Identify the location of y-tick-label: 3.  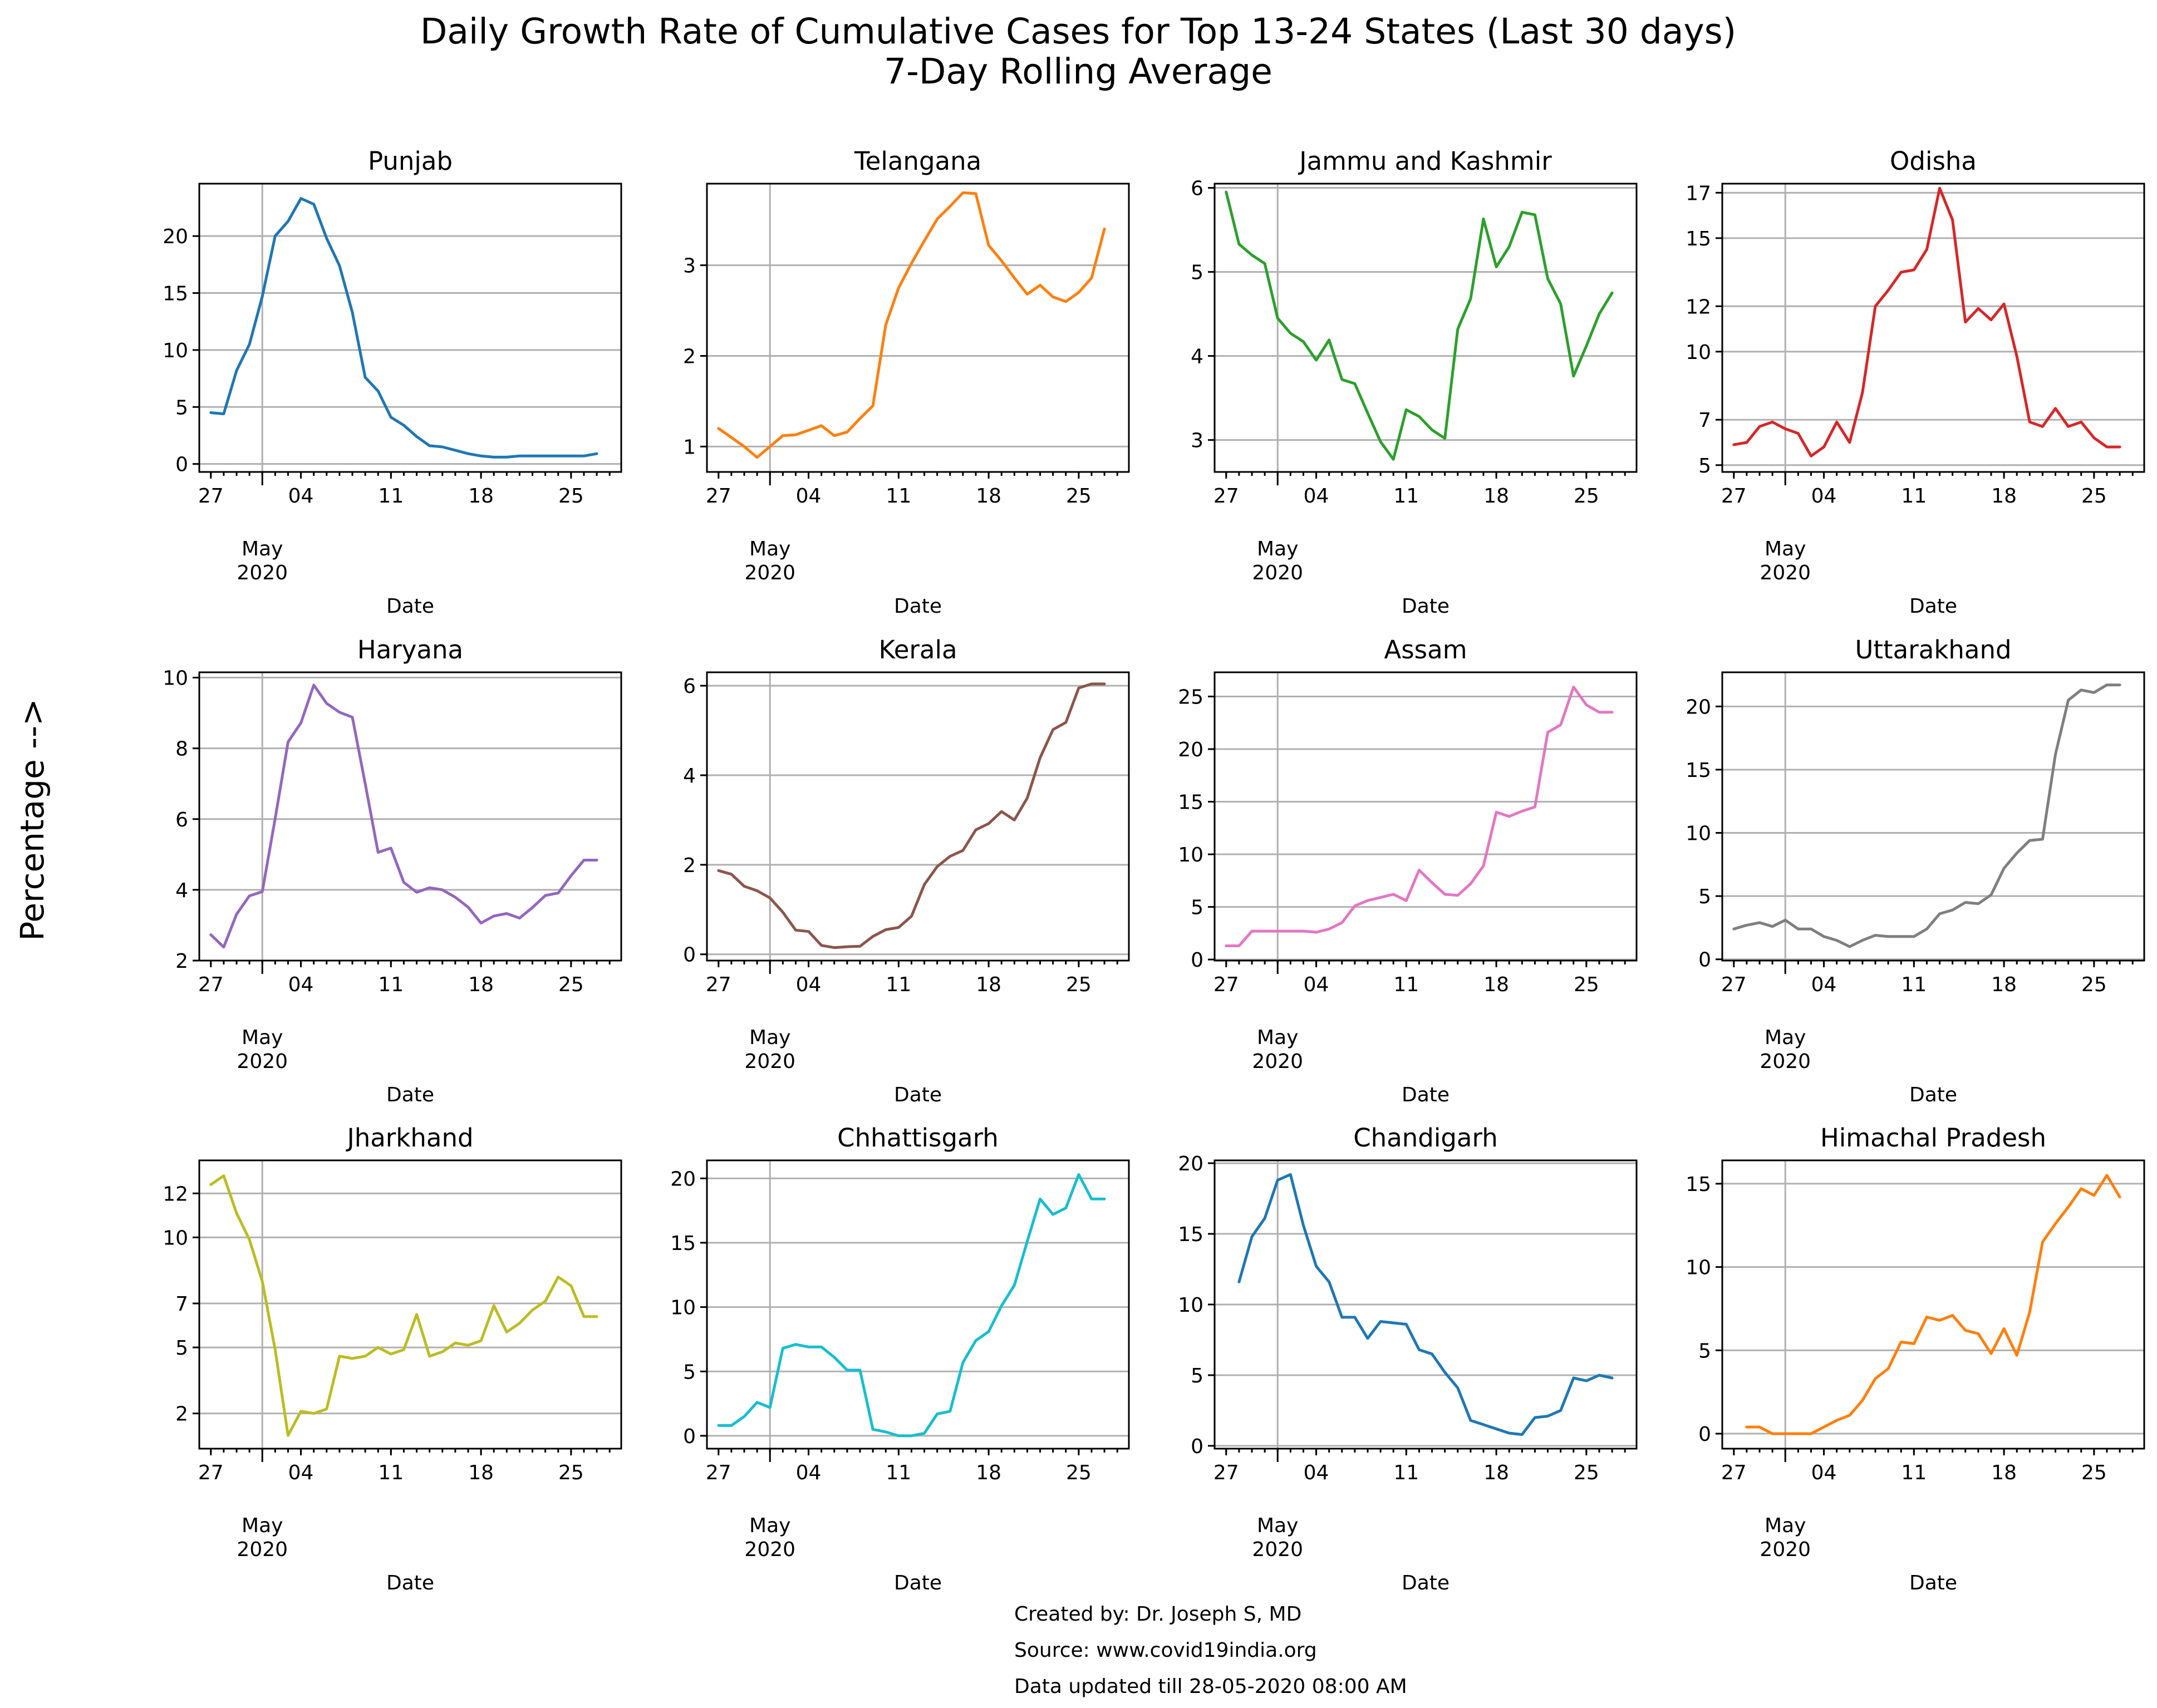
(689, 266).